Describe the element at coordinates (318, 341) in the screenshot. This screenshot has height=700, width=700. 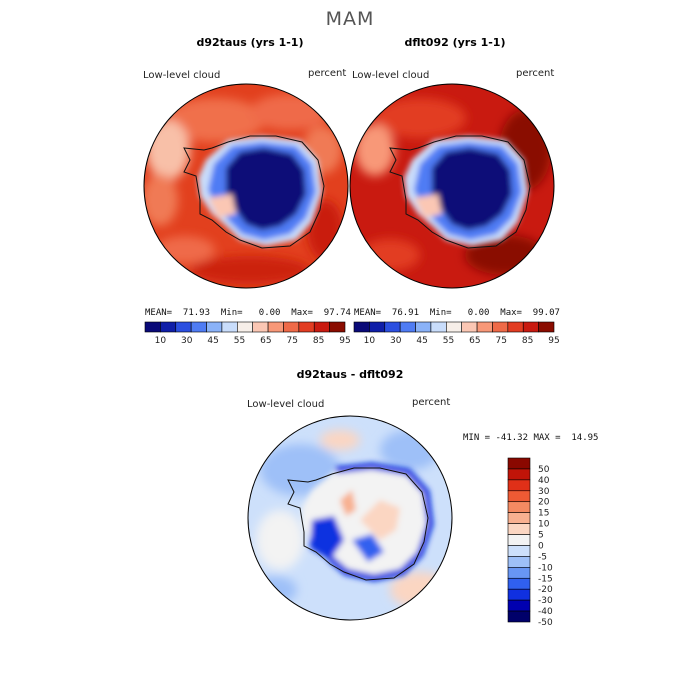
I see `left-colorbar-tick-label: 85` at that location.